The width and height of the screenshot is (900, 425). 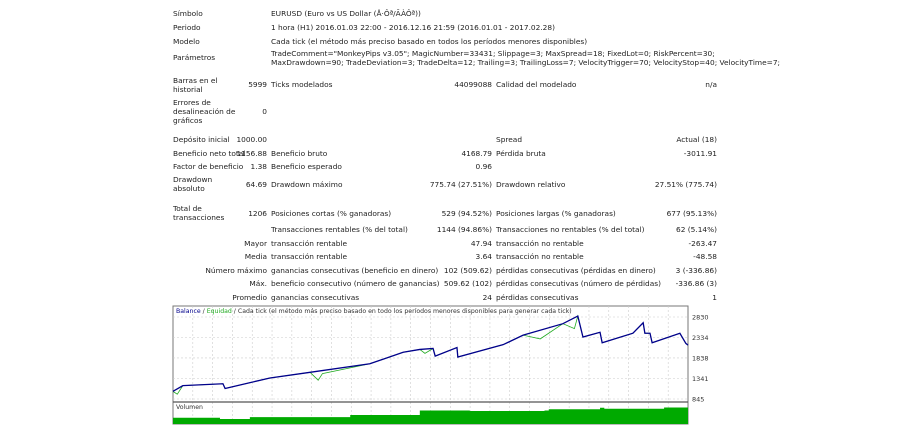 I want to click on stat-prefix: Número máximo, so click(x=236, y=270).